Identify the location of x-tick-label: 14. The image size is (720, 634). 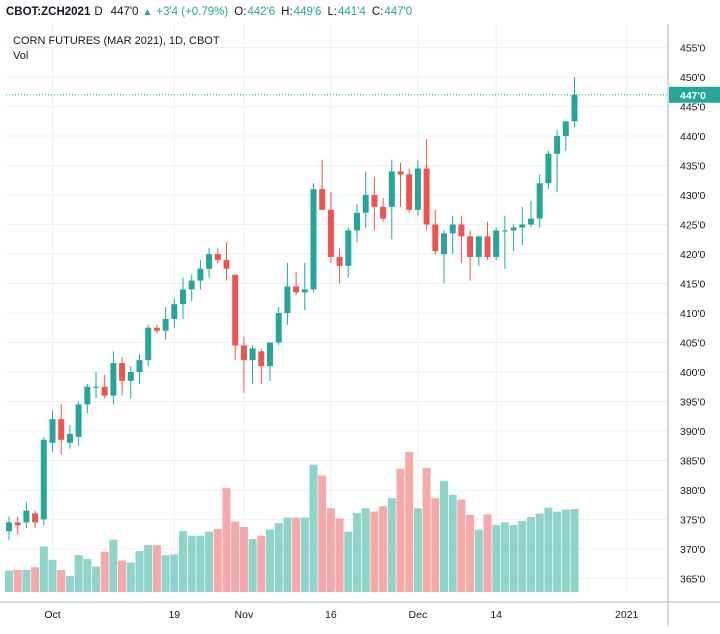
(496, 615).